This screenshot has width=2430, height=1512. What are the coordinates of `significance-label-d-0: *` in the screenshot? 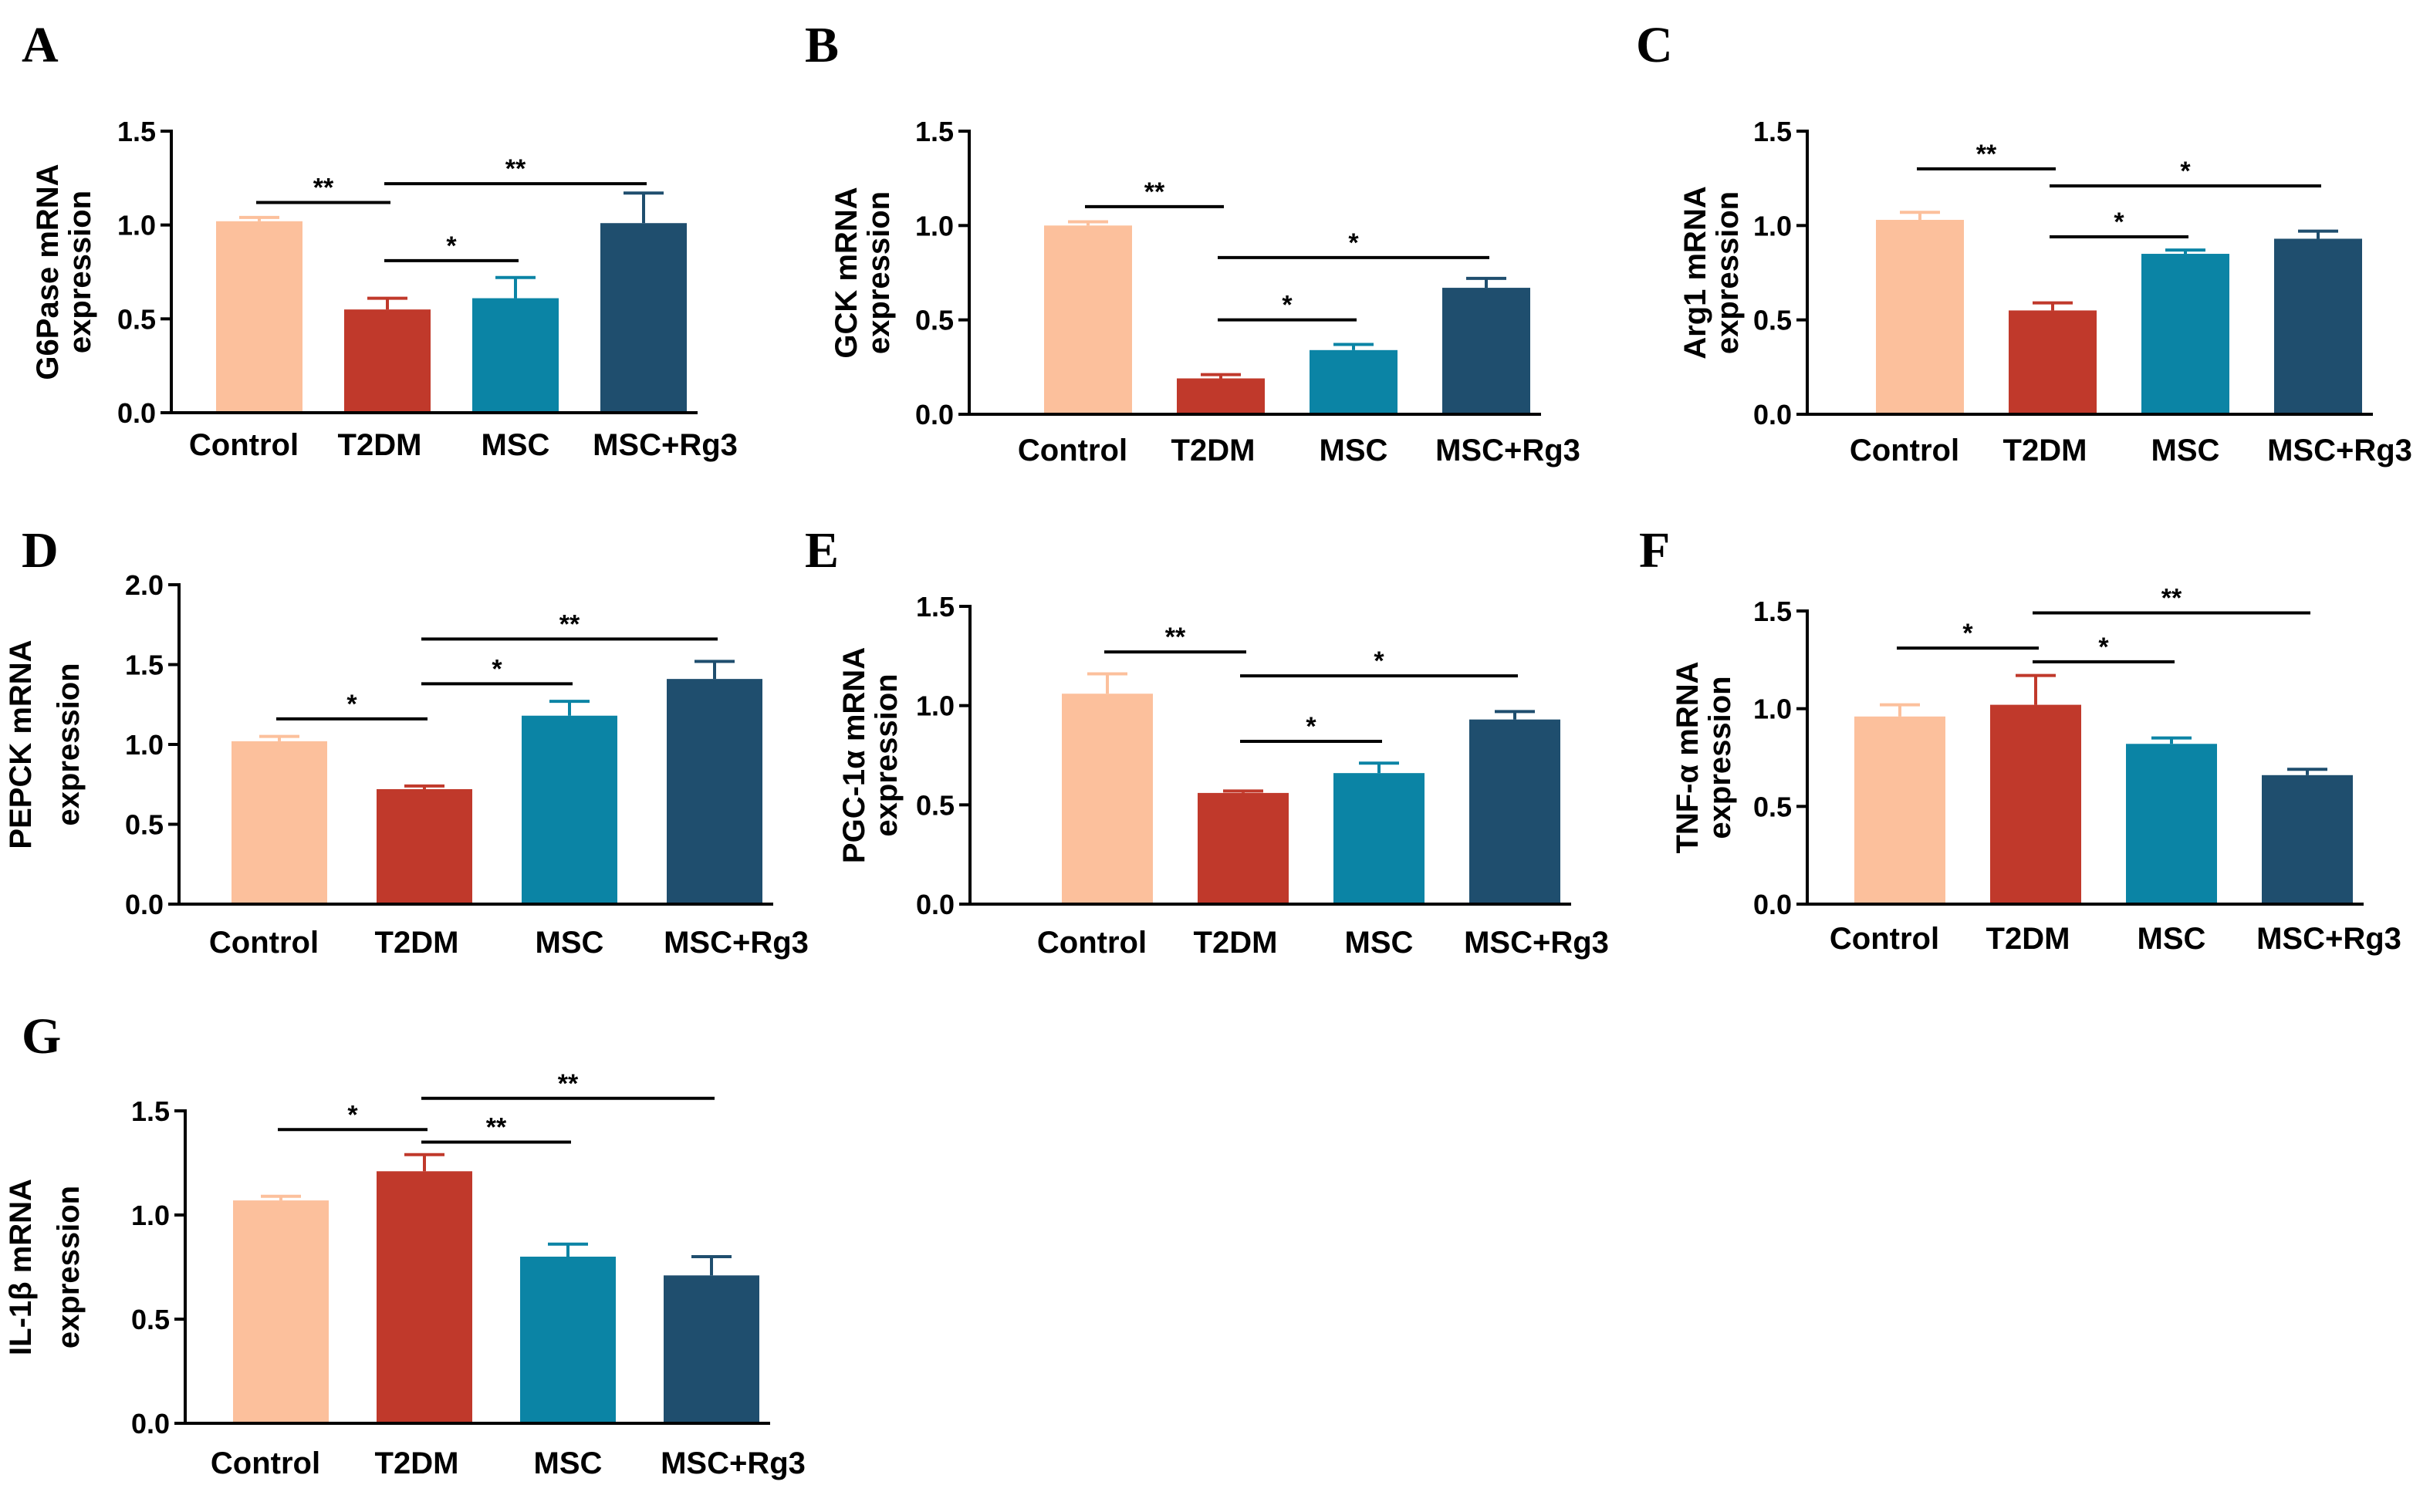 It's located at (351, 704).